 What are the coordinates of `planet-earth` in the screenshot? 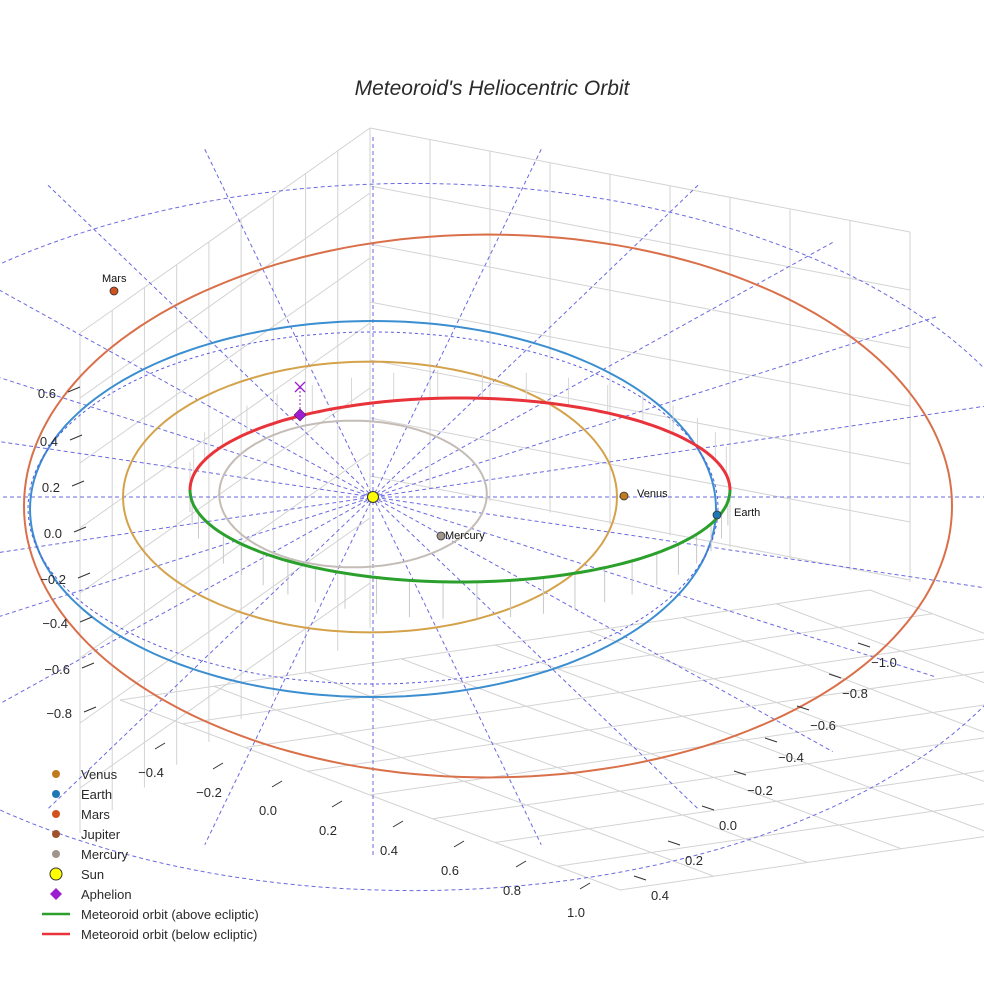 It's located at (717, 515).